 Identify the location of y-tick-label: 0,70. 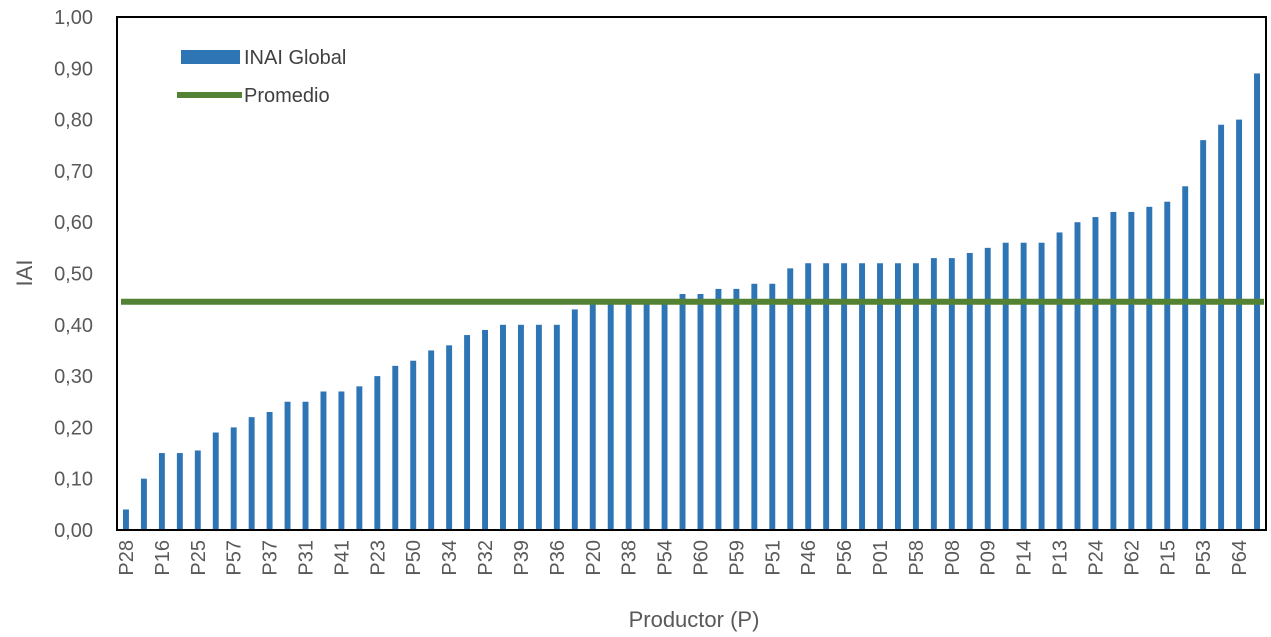
(73, 172).